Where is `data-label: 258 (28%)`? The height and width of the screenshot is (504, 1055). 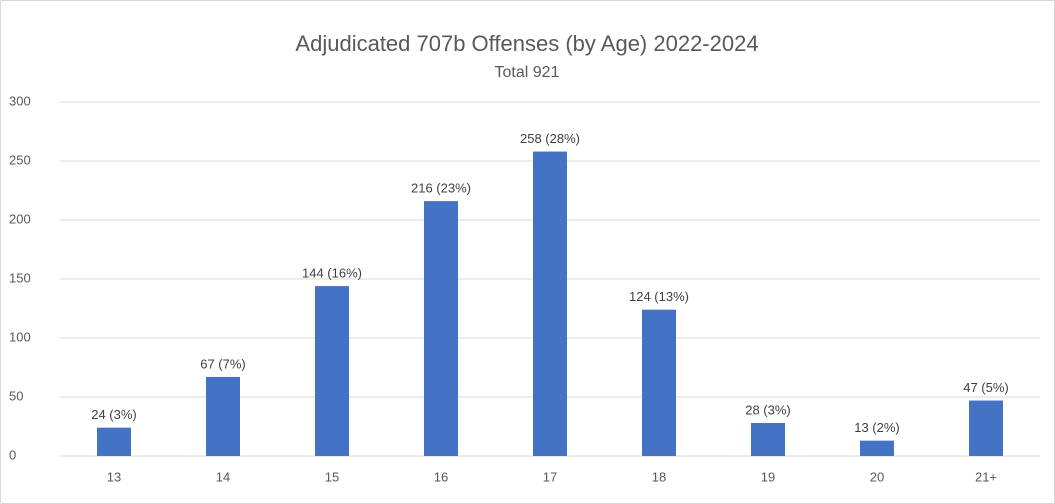 data-label: 258 (28%) is located at coordinates (550, 138).